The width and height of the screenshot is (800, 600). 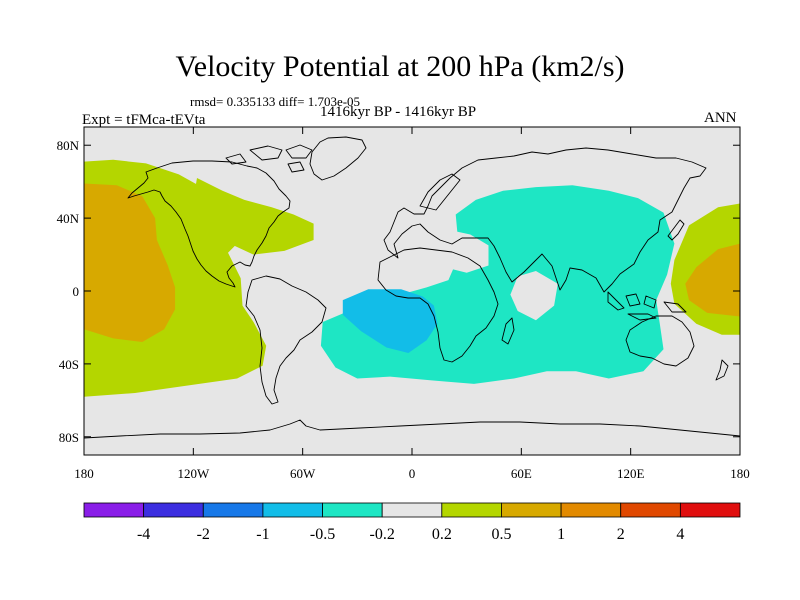 I want to click on lon-tick-label: 60W, so click(x=303, y=473).